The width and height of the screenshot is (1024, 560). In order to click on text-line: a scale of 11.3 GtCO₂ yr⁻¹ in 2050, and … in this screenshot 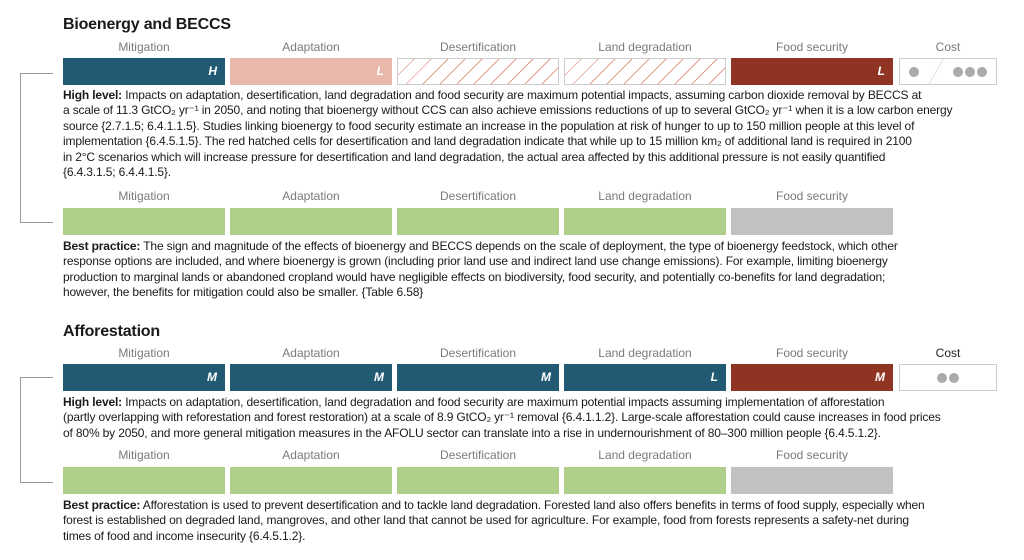, I will do `click(508, 110)`.